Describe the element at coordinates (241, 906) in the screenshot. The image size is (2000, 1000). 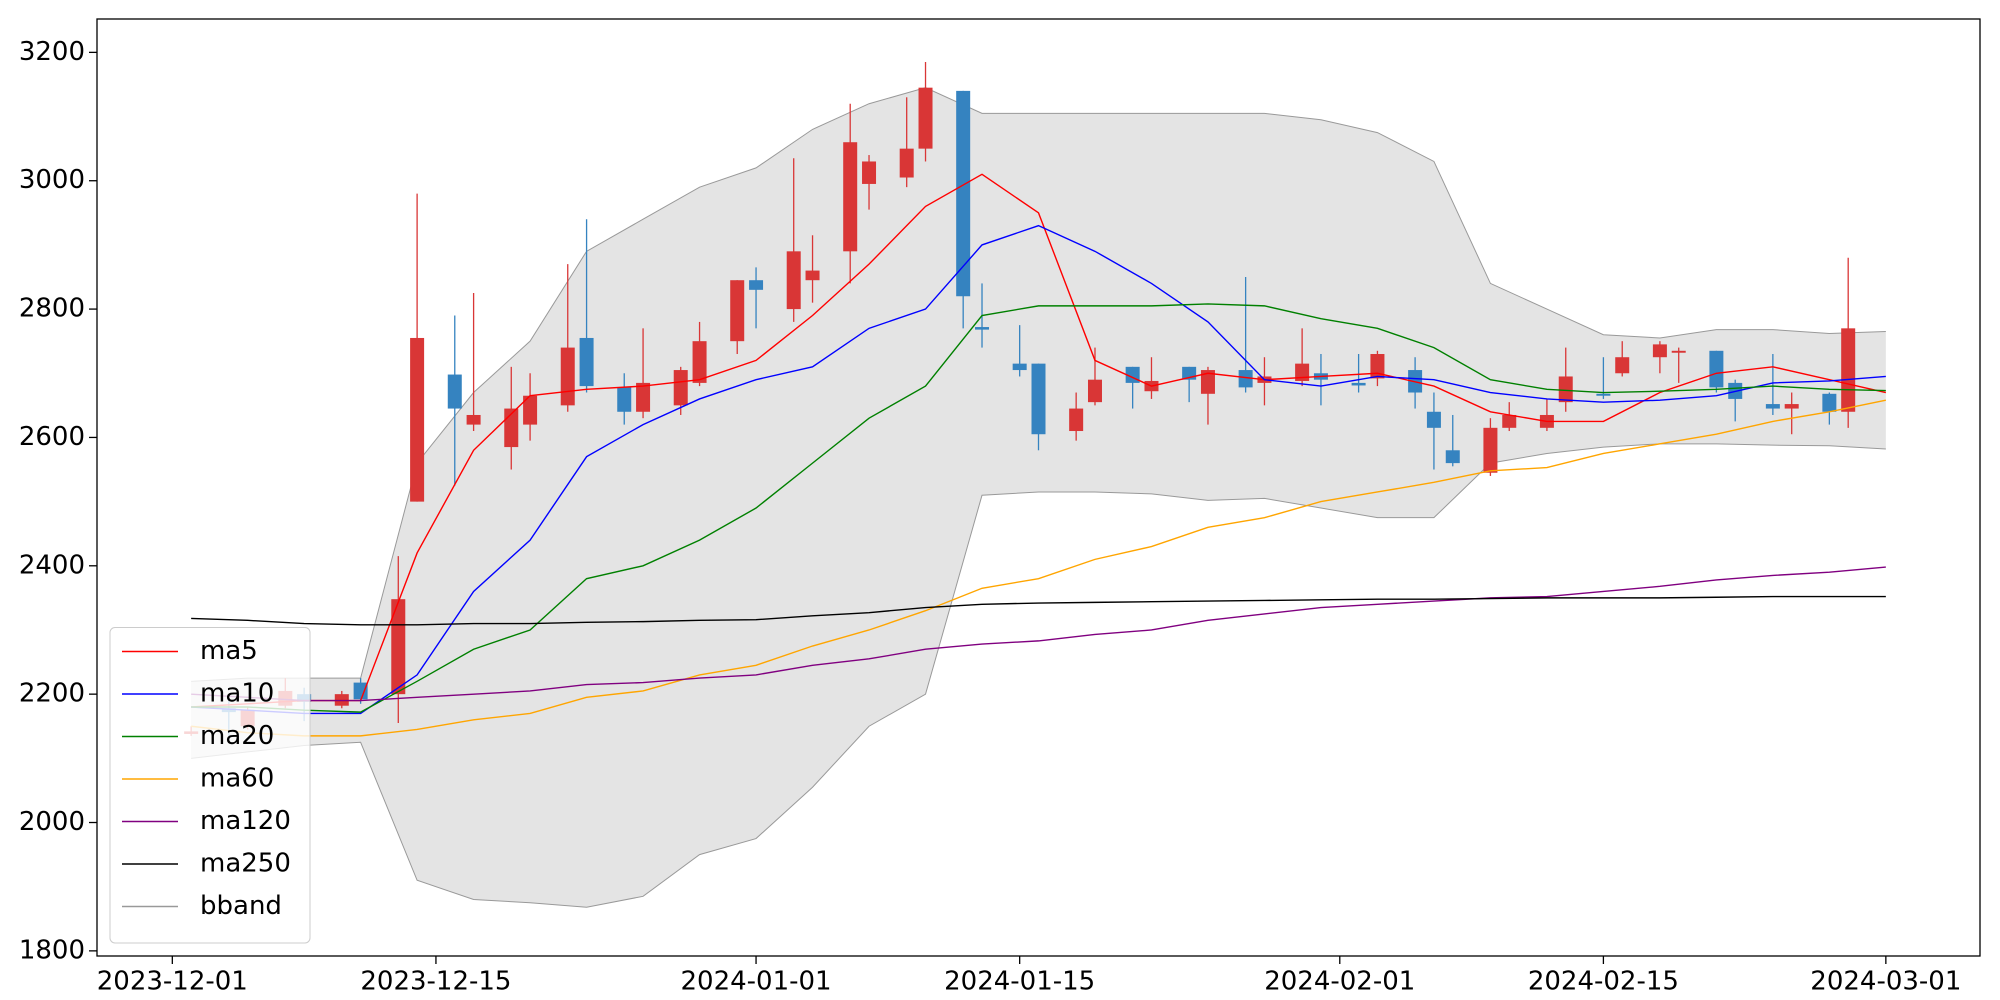
I see `legend-label: bband` at that location.